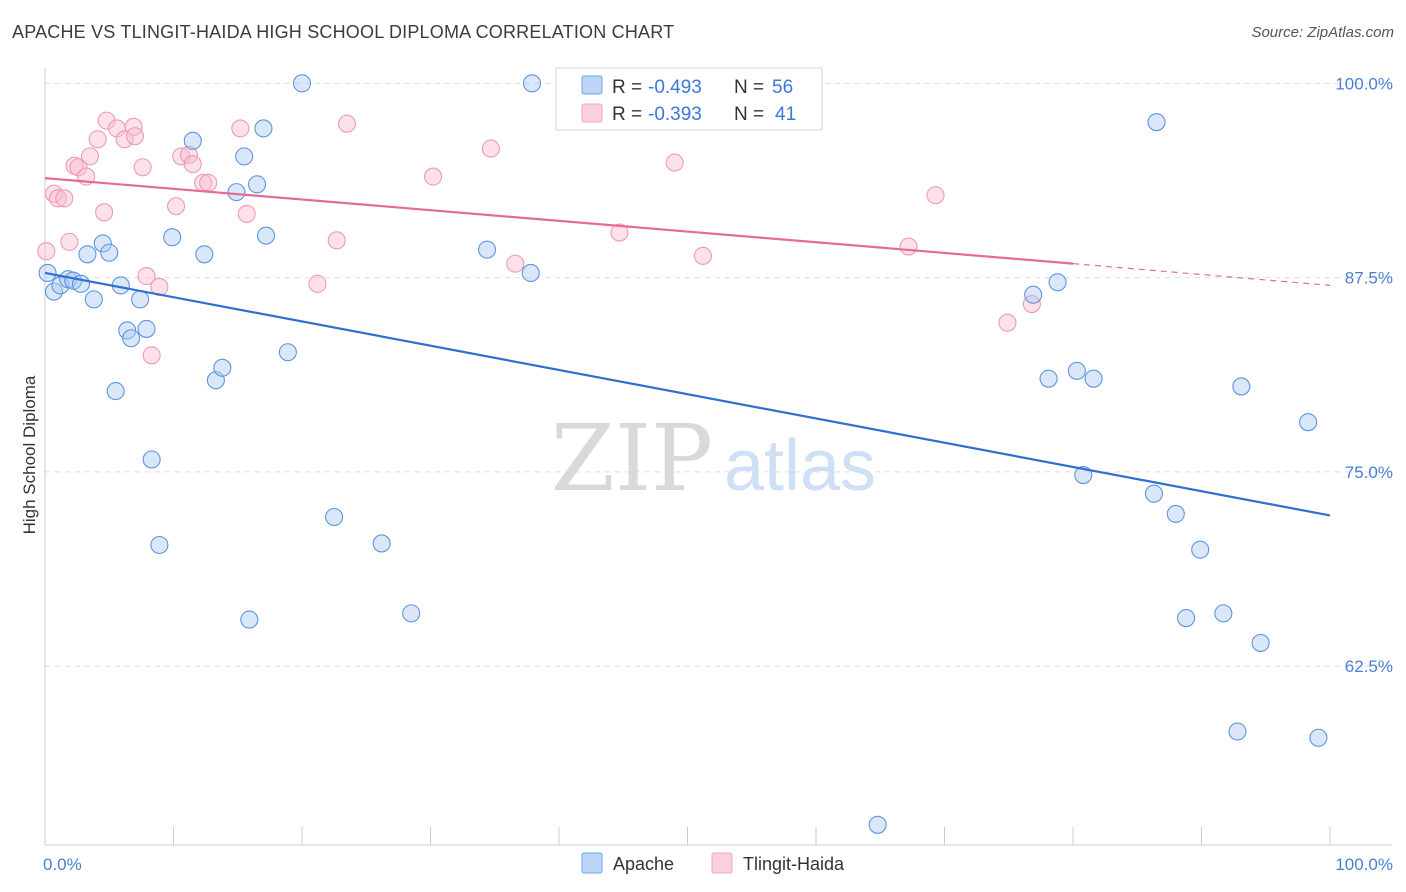 This screenshot has width=1406, height=892. What do you see at coordinates (29, 454) in the screenshot?
I see `y-axis-label: High School Diploma` at bounding box center [29, 454].